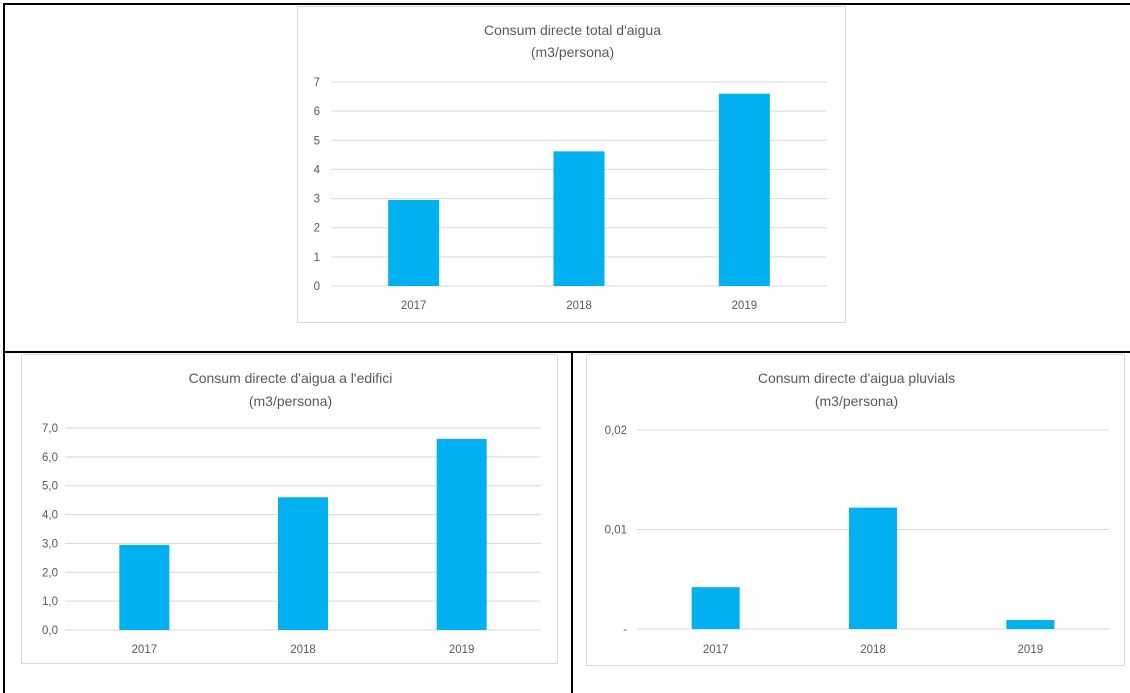  I want to click on y-tick-label: 1,0, so click(50, 602).